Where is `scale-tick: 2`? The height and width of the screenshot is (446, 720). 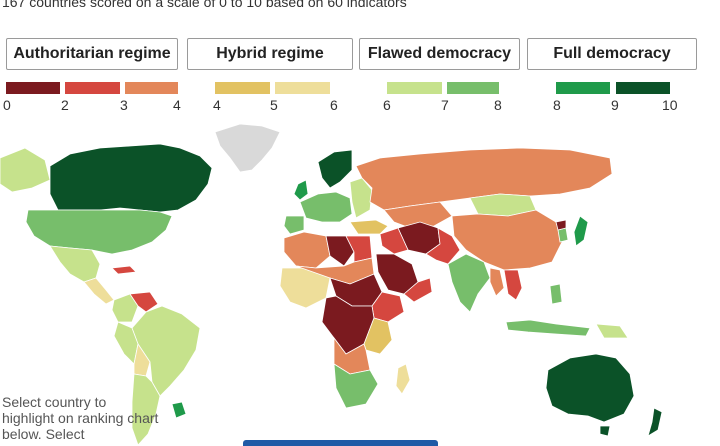
scale-tick: 2 is located at coordinates (65, 105).